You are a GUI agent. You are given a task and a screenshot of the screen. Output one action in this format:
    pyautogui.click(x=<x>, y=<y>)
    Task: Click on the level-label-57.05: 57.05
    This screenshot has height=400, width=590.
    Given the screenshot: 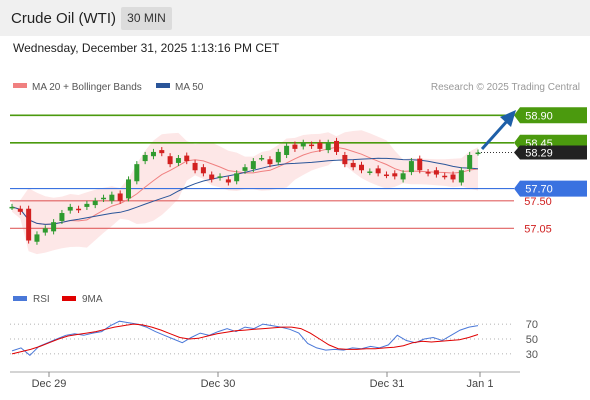 What is the action you would take?
    pyautogui.click(x=538, y=229)
    